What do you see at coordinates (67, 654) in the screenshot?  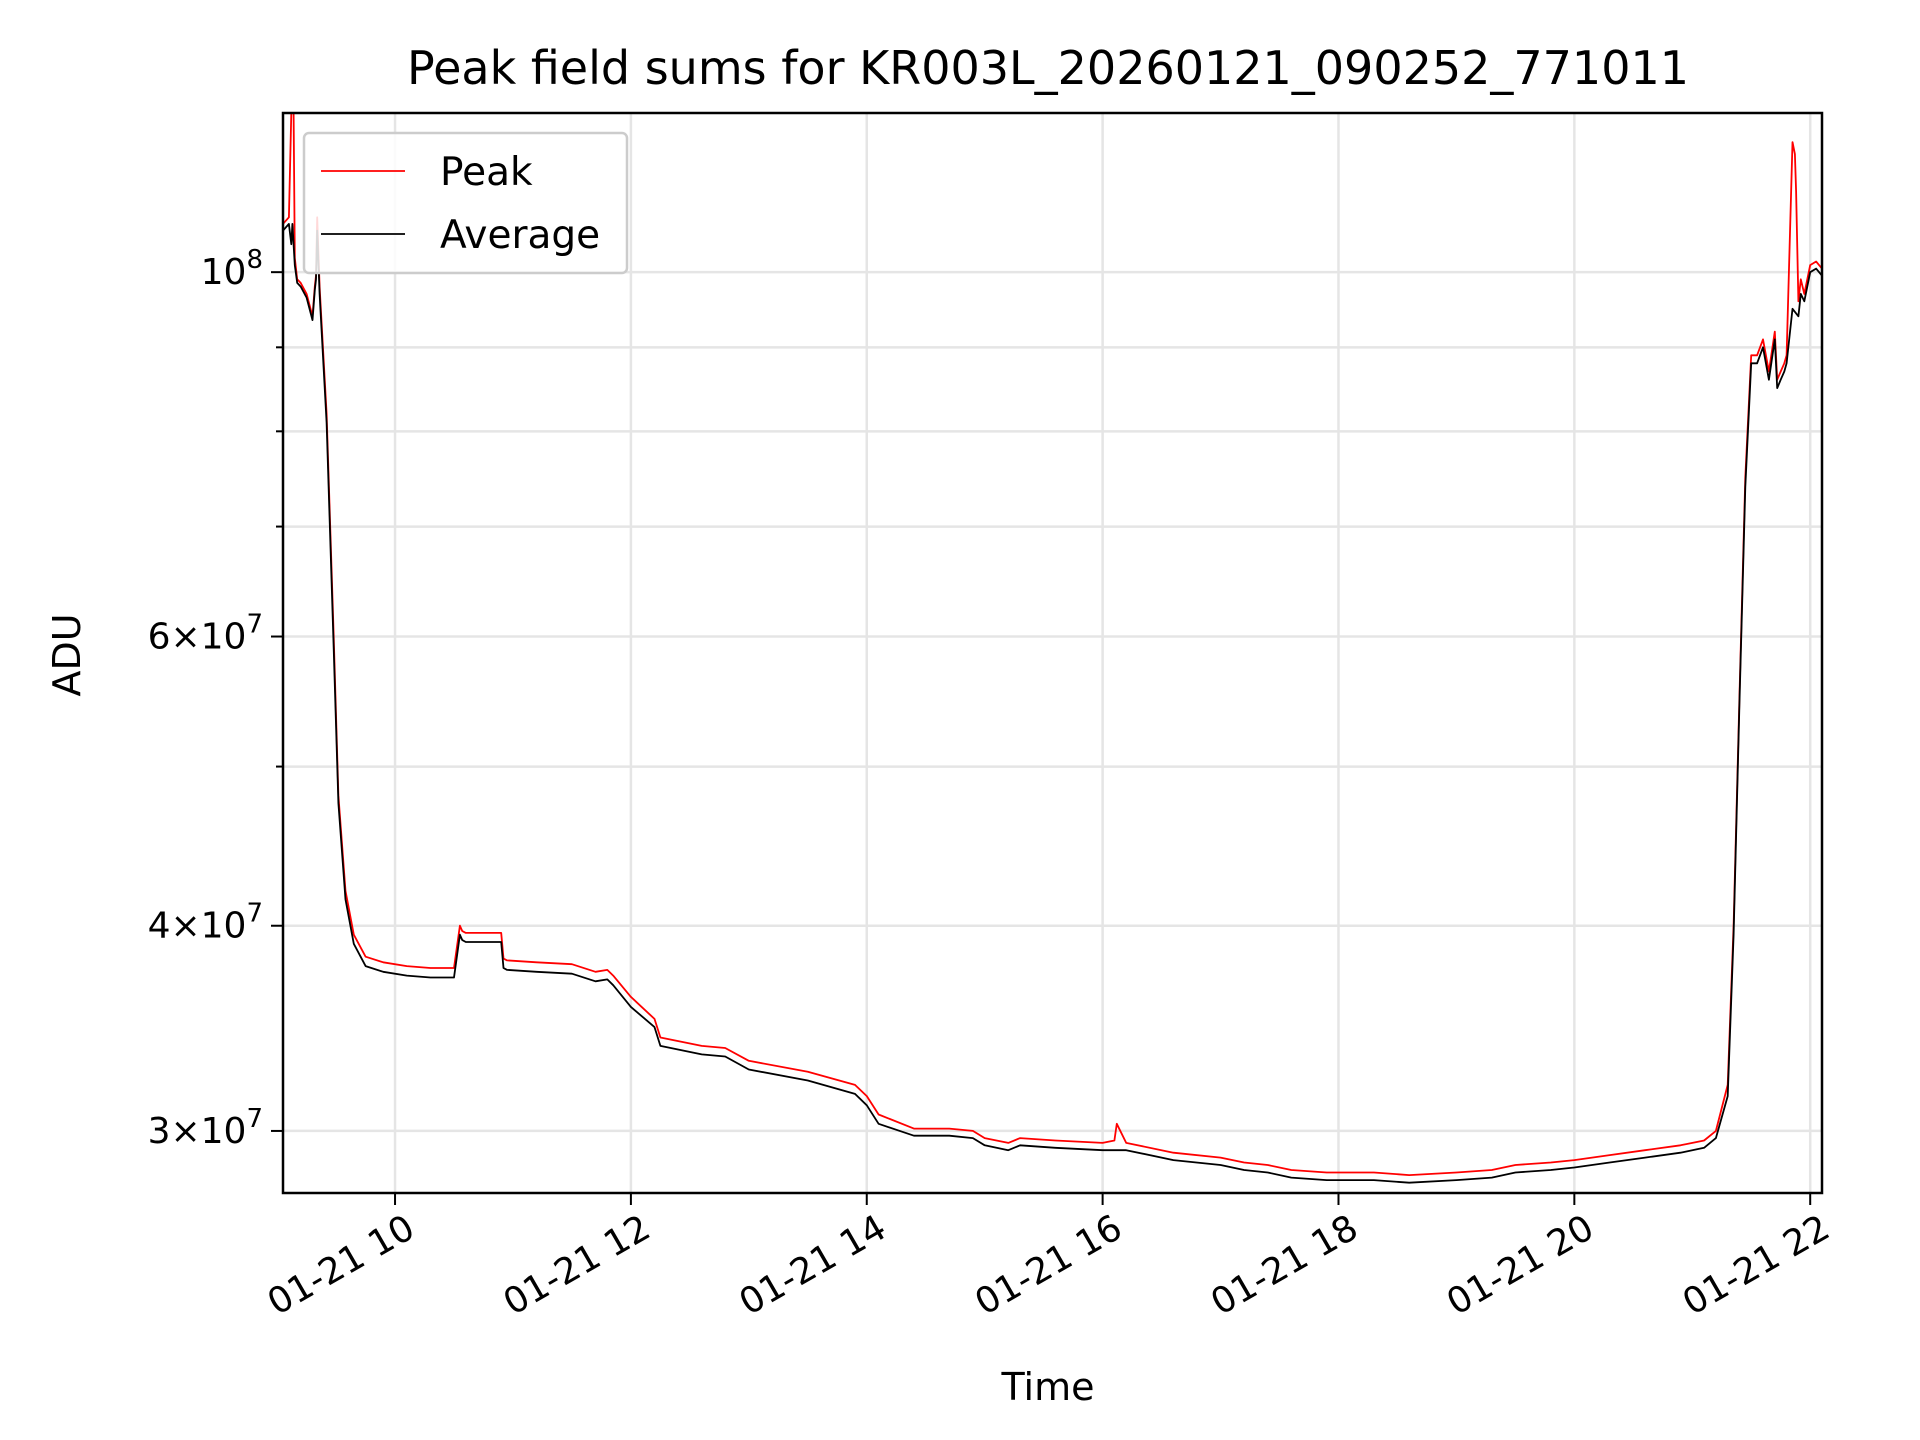 I see `y-axis-label: ADU` at bounding box center [67, 654].